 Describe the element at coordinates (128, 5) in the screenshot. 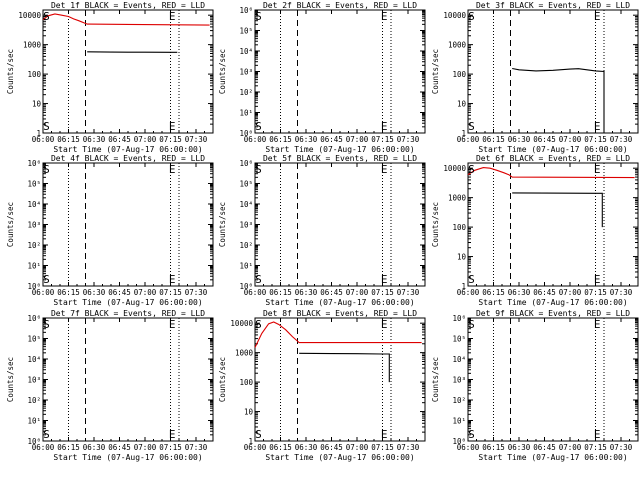

I see `chart-title: Det 1f BLACK = Events, RED = LLD` at that location.